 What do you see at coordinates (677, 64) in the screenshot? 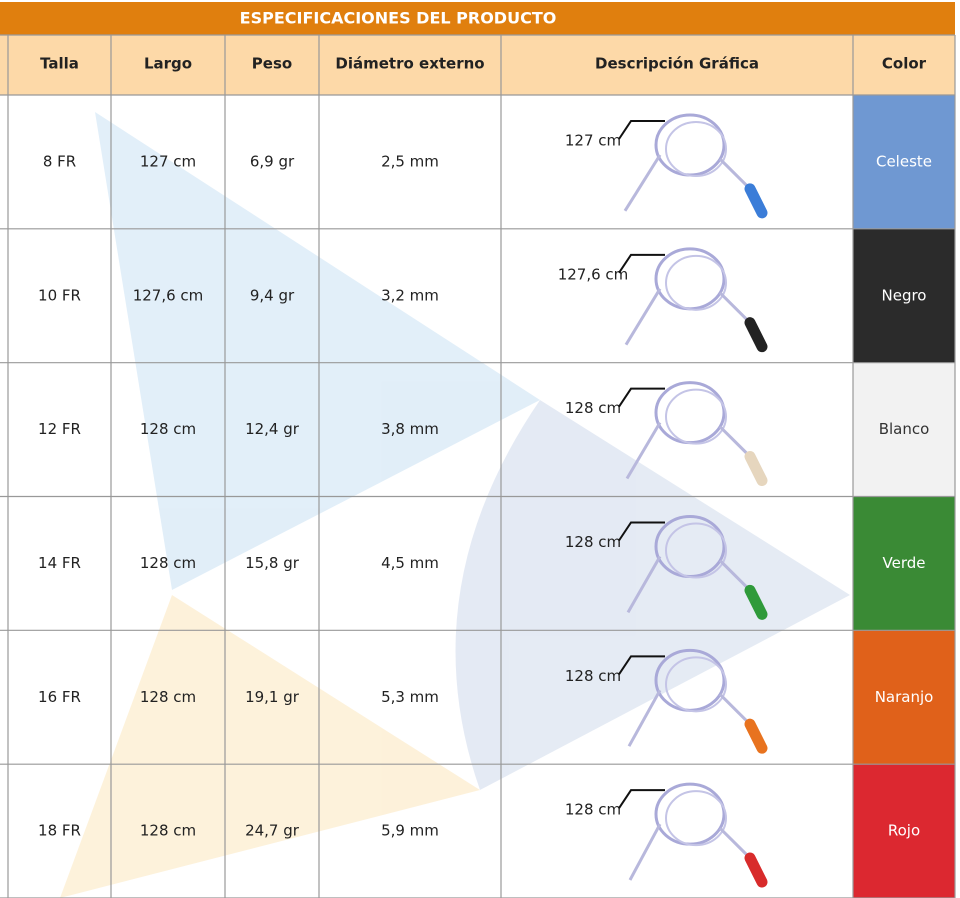
I see `column-header: Descripción Gráfica` at bounding box center [677, 64].